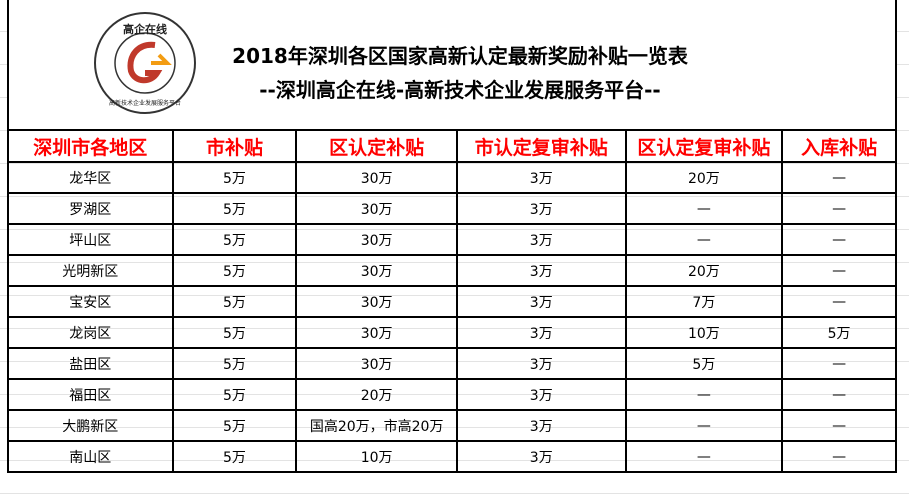 The height and width of the screenshot is (500, 909). I want to click on table-row: 龙岗区 5万 30万 3万 10万 5万, so click(452, 332).